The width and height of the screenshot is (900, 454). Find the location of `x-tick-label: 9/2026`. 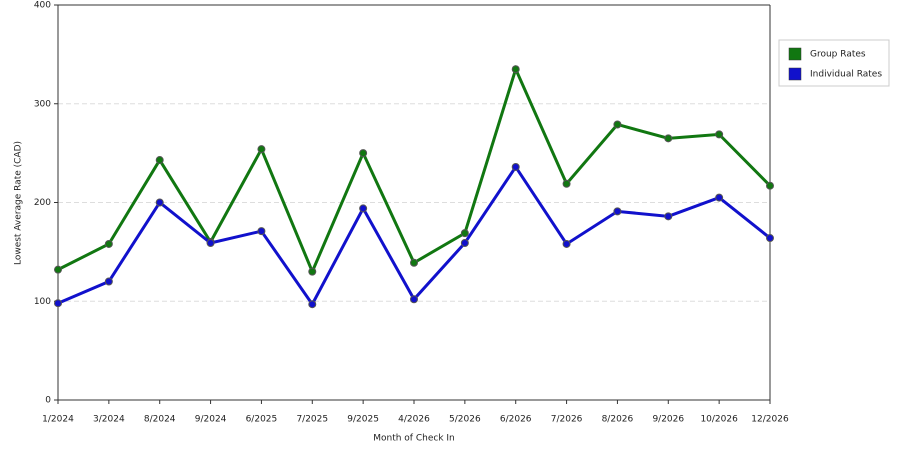

x-tick-label: 9/2026 is located at coordinates (668, 420).